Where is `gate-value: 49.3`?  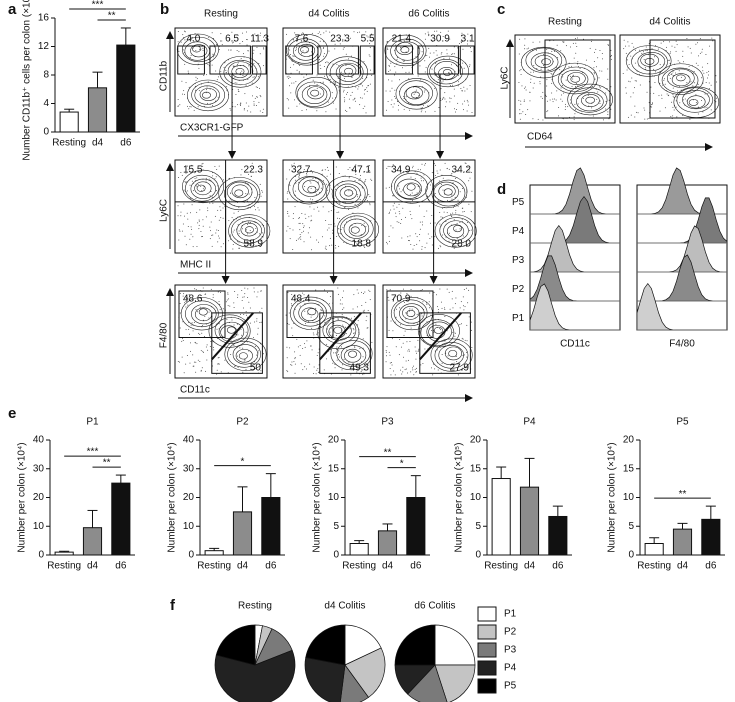 gate-value: 49.3 is located at coordinates (360, 368).